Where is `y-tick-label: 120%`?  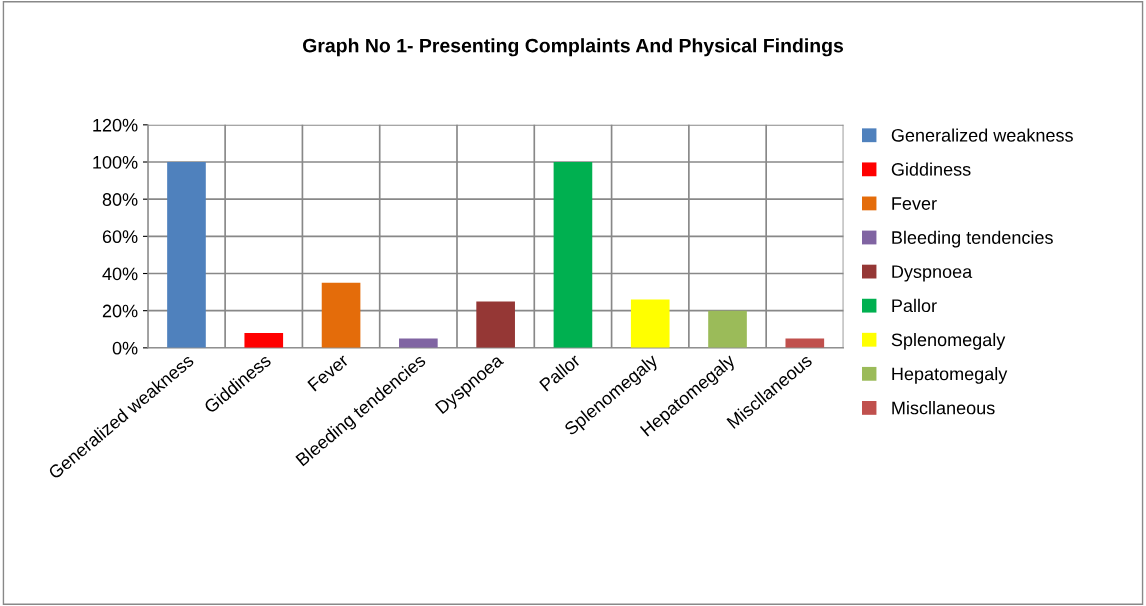
y-tick-label: 120% is located at coordinates (115, 125).